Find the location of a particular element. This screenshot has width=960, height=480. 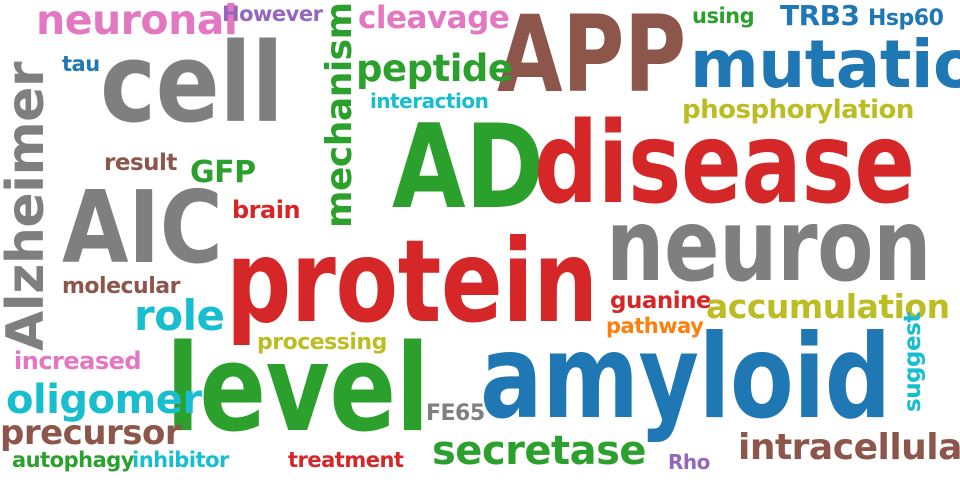

word-secretase: secretase is located at coordinates (539, 451).